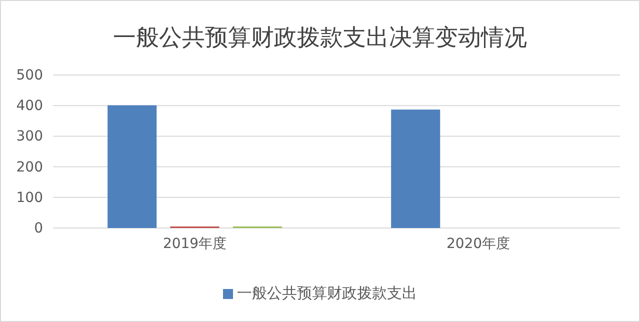  I want to click on legend-label: 一般公共预算财政拨款支出, so click(327, 293).